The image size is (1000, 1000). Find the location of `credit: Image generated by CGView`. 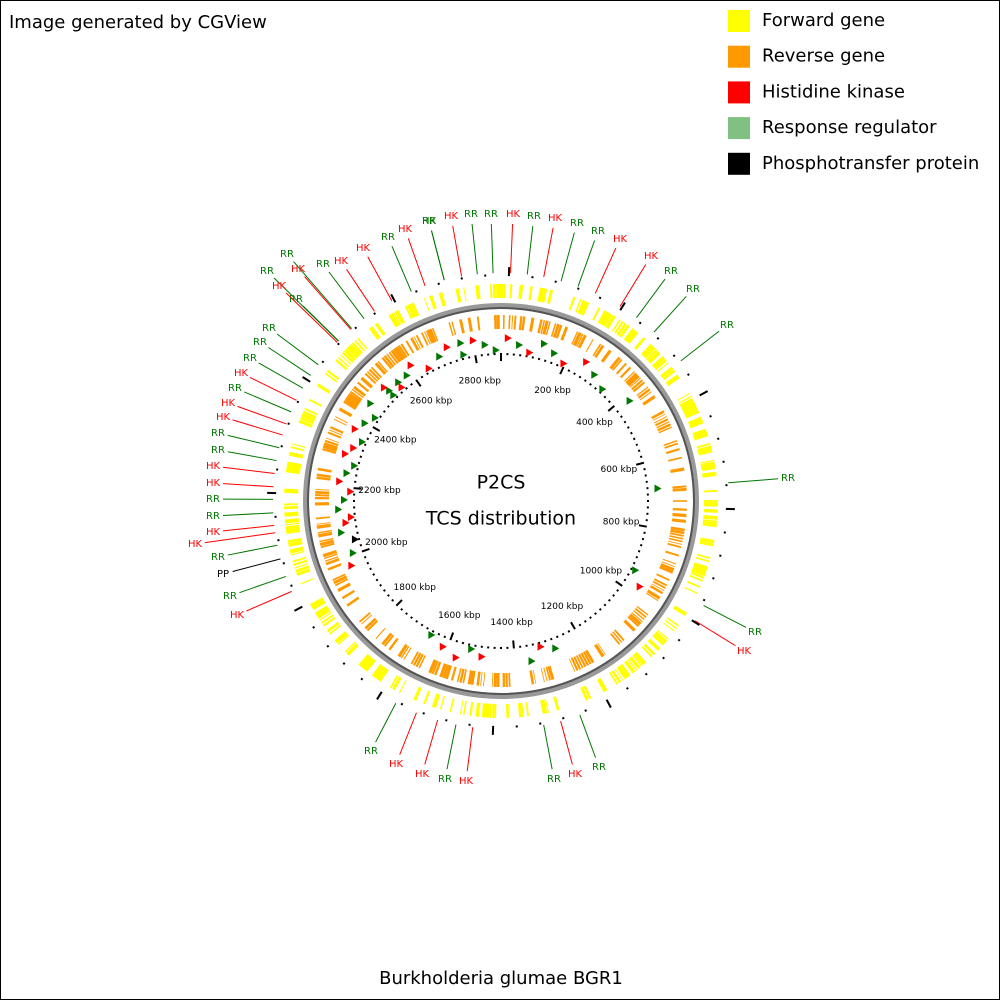

credit: Image generated by CGView is located at coordinates (138, 22).